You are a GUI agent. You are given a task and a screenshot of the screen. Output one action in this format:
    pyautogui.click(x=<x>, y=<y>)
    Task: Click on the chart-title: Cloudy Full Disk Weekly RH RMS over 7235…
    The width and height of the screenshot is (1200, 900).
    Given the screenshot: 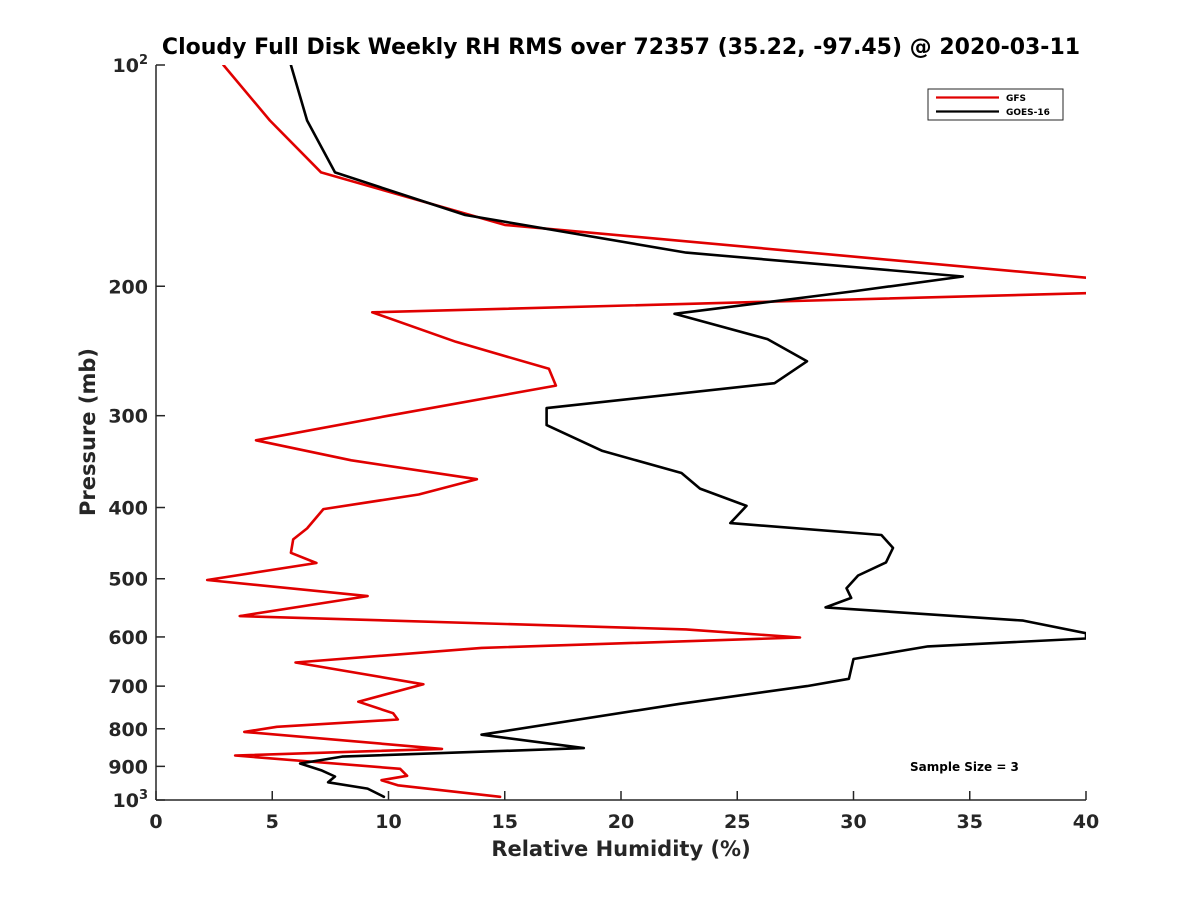 What is the action you would take?
    pyautogui.click(x=621, y=47)
    